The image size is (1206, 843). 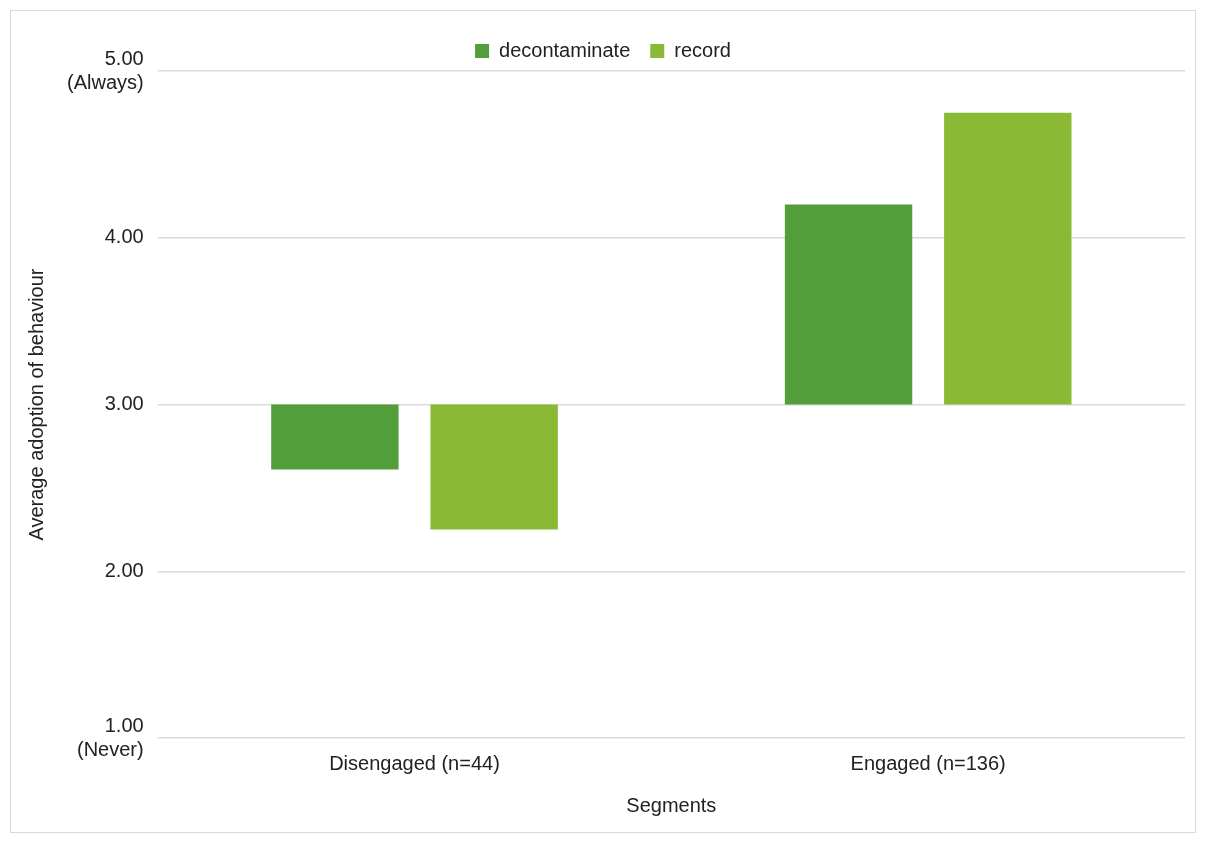 What do you see at coordinates (928, 762) in the screenshot?
I see `x-tick-label: Engaged (n=136)` at bounding box center [928, 762].